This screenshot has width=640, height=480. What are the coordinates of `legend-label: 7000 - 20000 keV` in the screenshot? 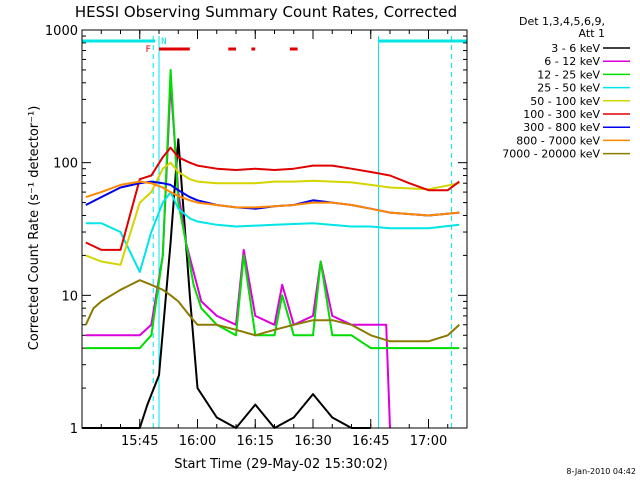 It's located at (551, 154).